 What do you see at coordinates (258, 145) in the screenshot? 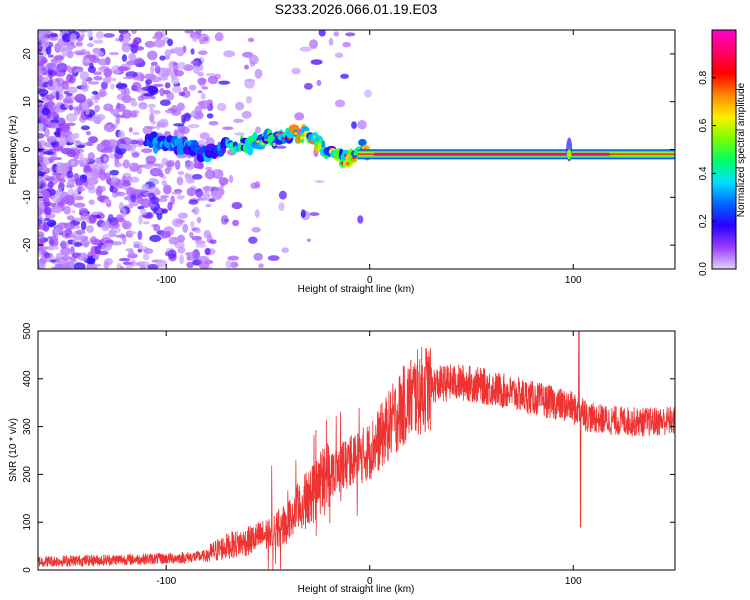
I see `spectrogram-signal` at bounding box center [258, 145].